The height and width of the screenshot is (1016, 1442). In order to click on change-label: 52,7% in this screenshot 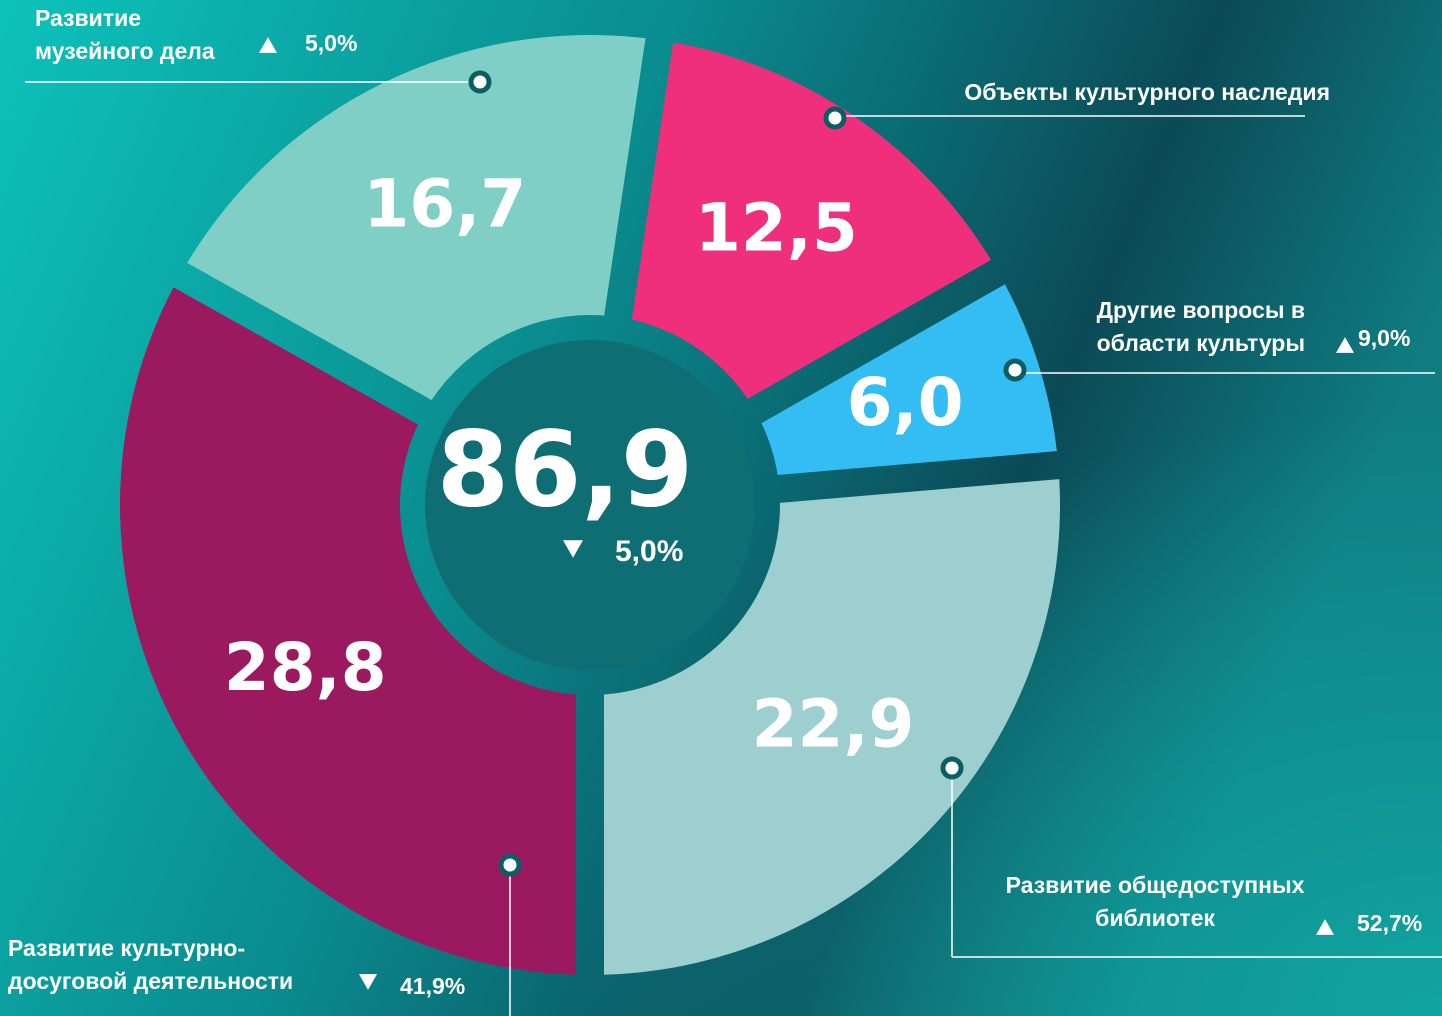, I will do `click(1389, 923)`.